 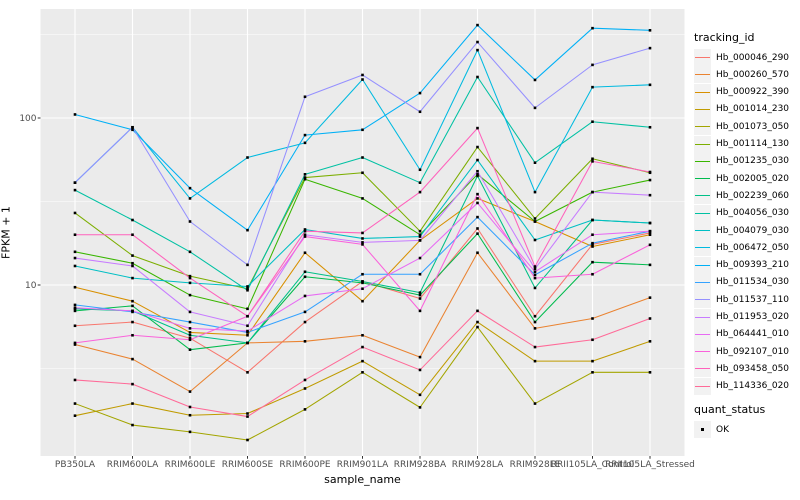 What do you see at coordinates (650, 465) in the screenshot?
I see `x-tick-label: RRII105LA_Stressed` at bounding box center [650, 465].